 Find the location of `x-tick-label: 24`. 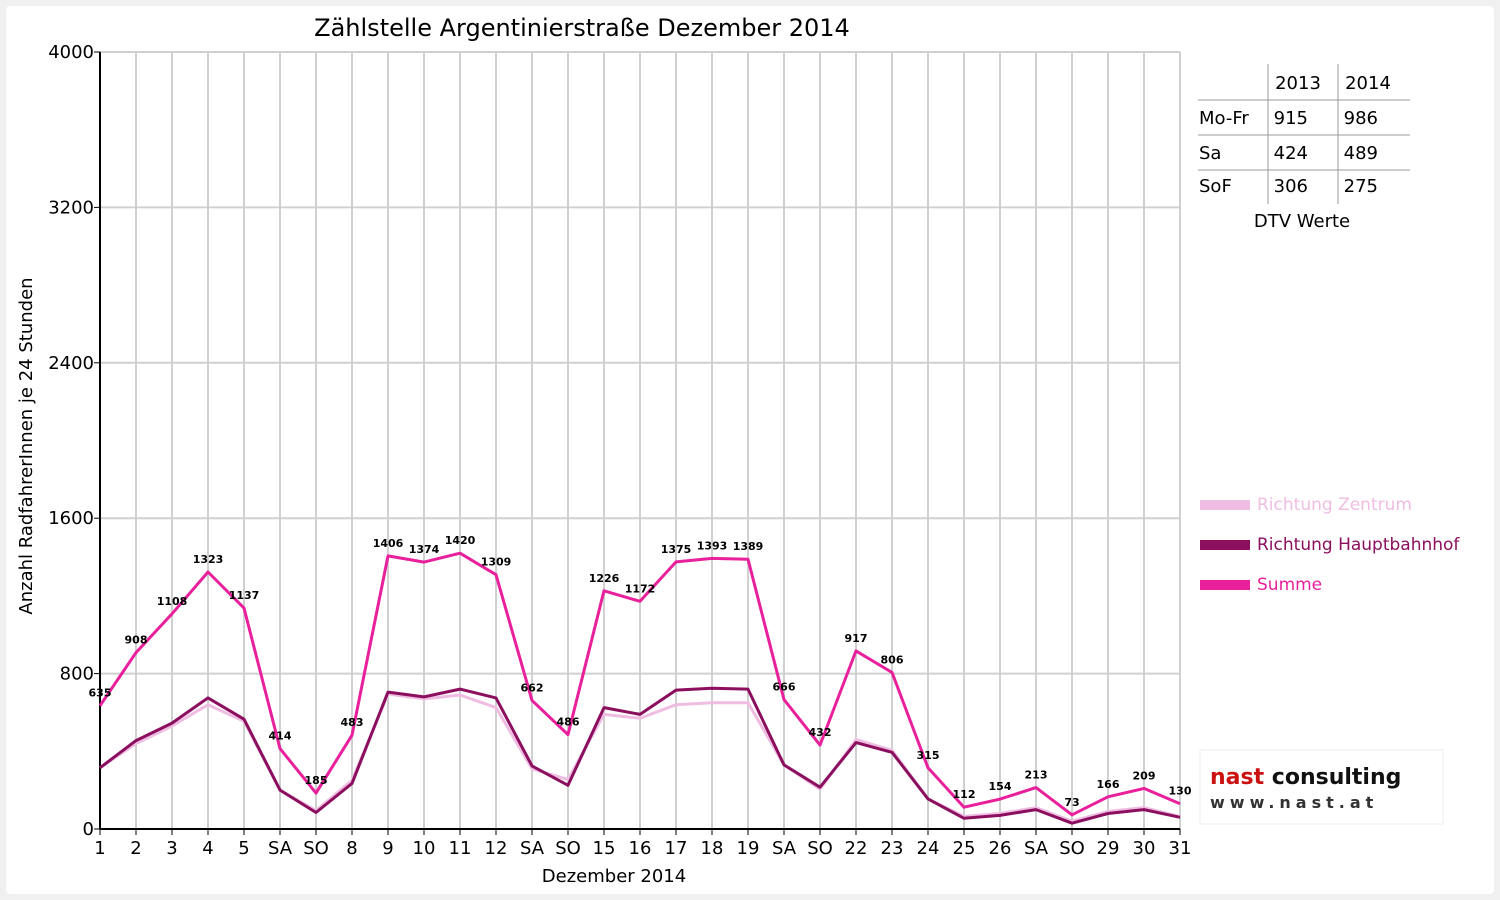

x-tick-label: 24 is located at coordinates (928, 848).